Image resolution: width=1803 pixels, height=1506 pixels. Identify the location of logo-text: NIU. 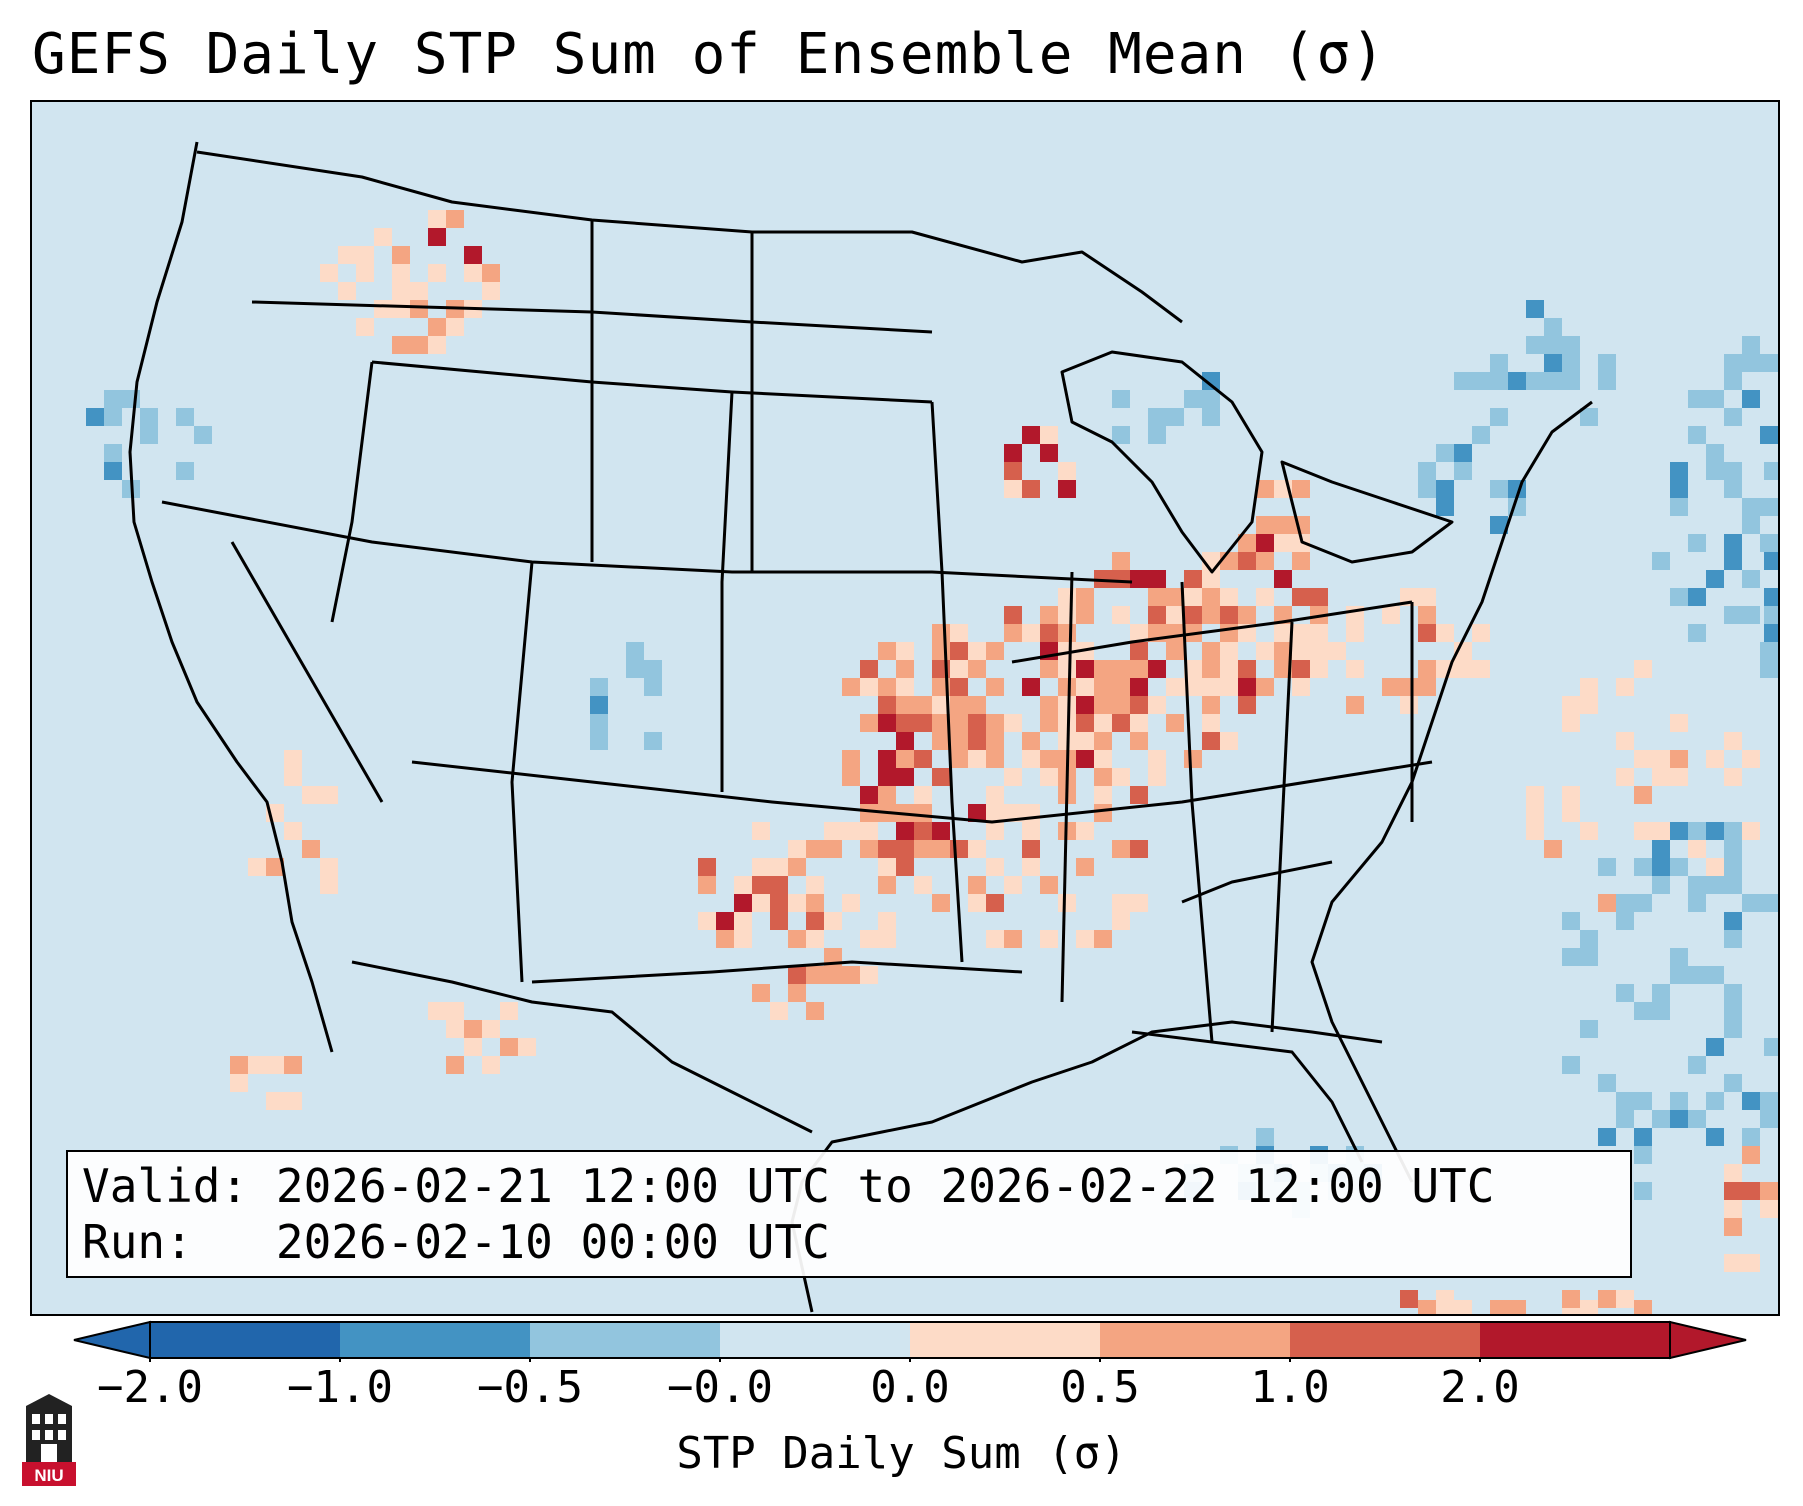
(48, 1475).